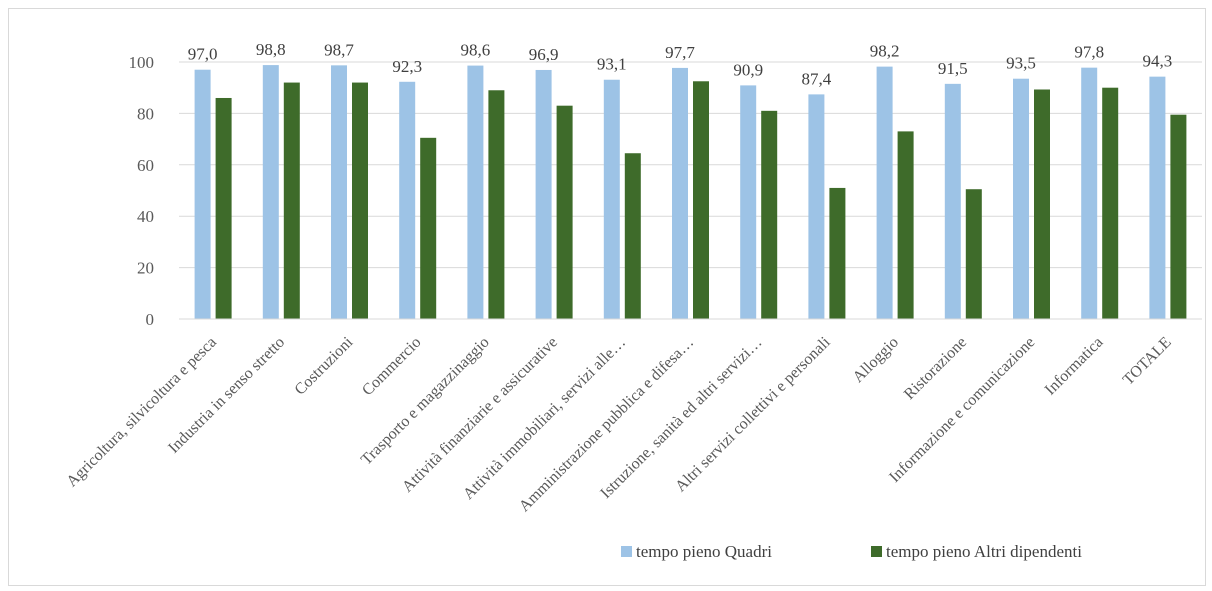 The image size is (1212, 591). Describe the element at coordinates (612, 64) in the screenshot. I see `data-label: 93,1` at that location.